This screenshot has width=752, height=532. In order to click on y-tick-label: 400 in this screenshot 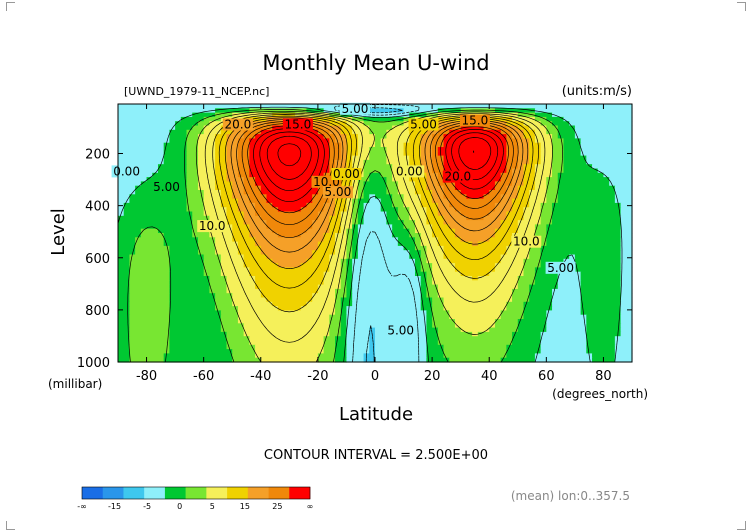, I will do `click(97, 207)`.